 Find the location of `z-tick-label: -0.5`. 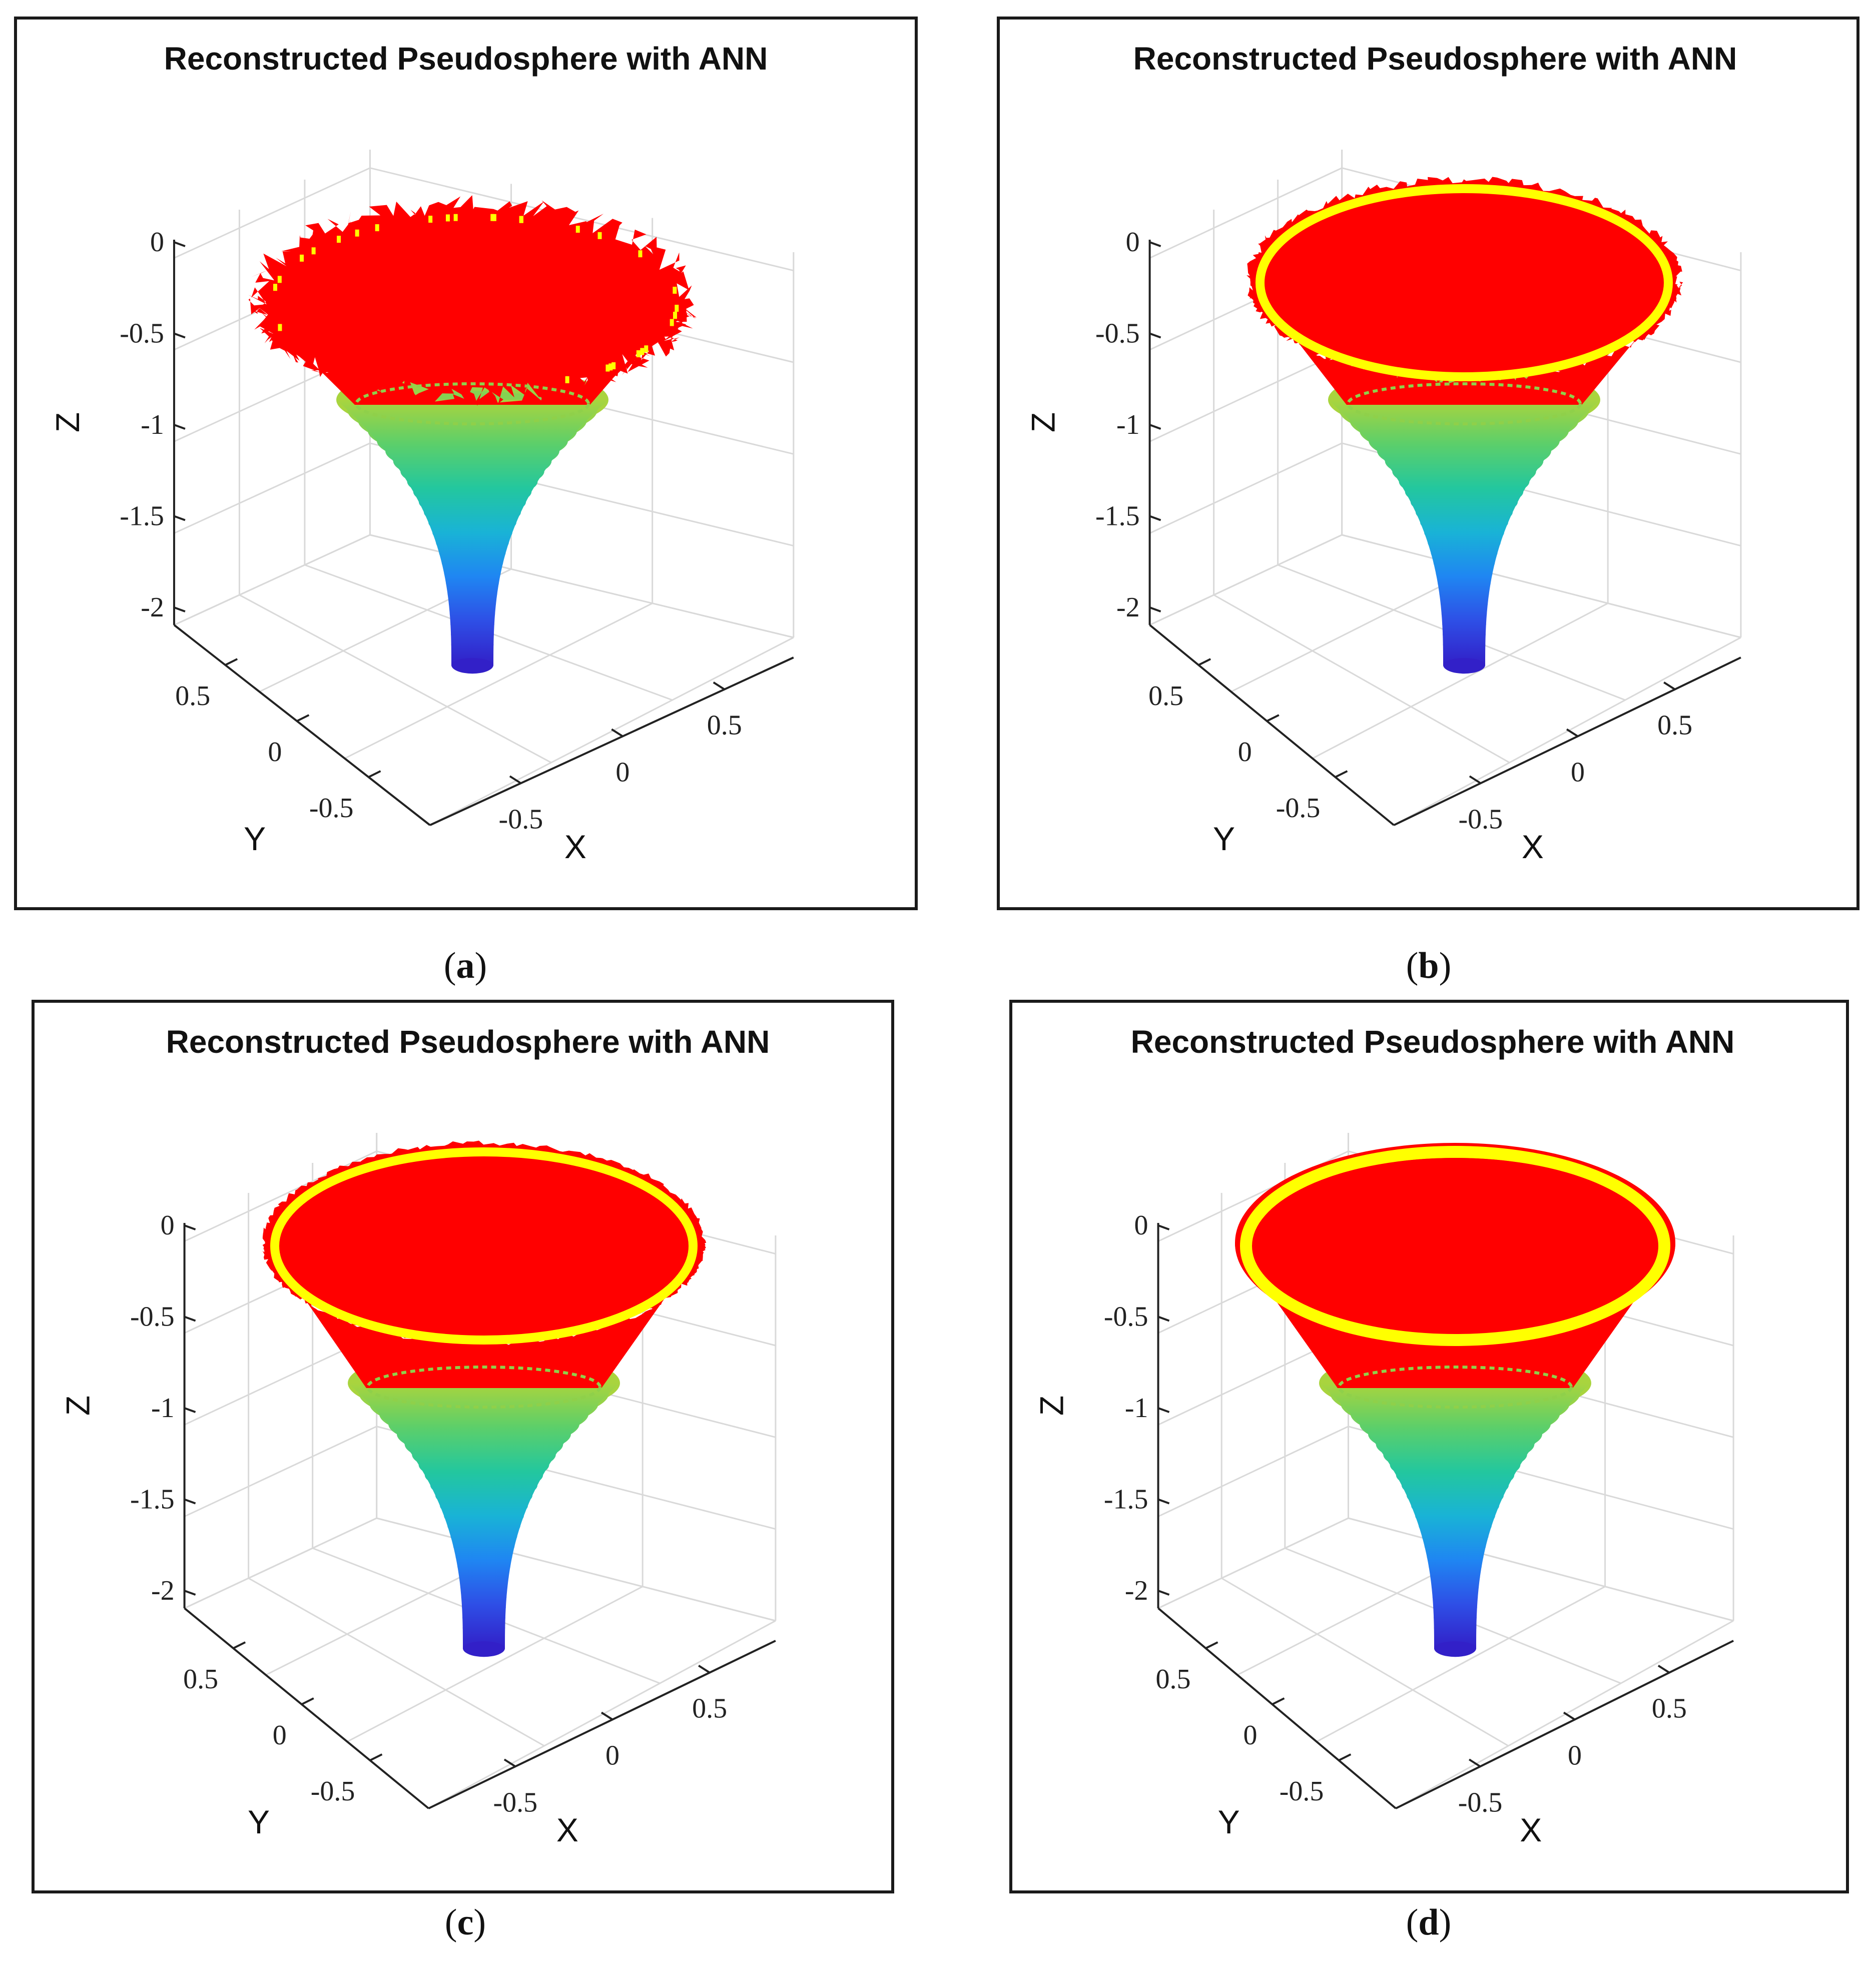

z-tick-label: -0.5 is located at coordinates (152, 1317).